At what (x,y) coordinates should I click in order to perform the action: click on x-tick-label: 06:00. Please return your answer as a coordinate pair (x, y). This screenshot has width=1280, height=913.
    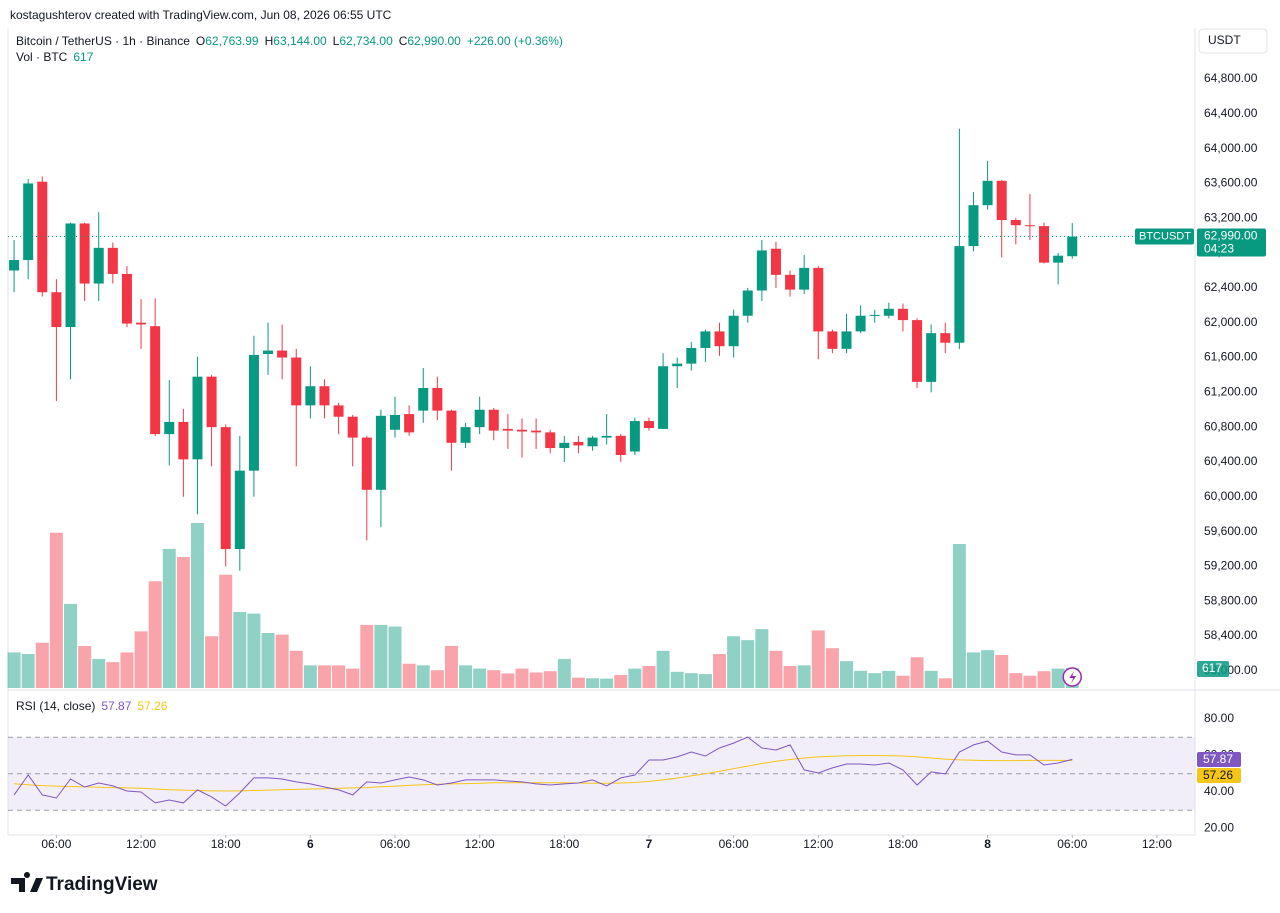
    Looking at the image, I should click on (734, 844).